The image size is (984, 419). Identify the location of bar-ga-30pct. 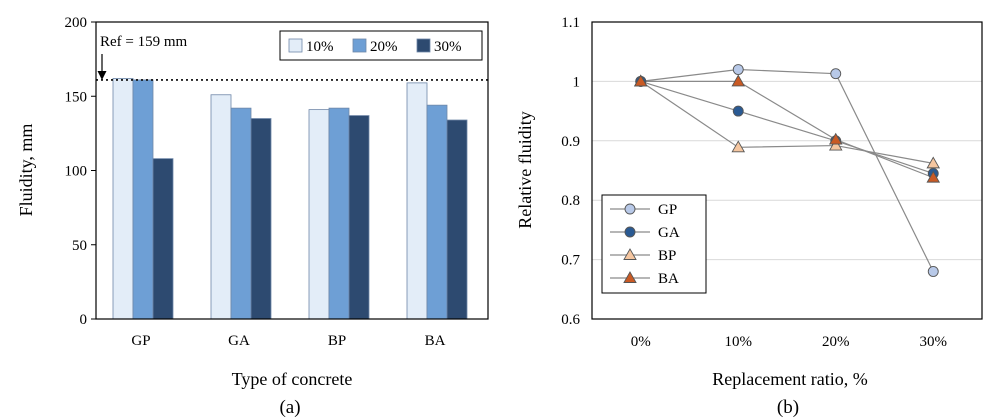
(261, 219).